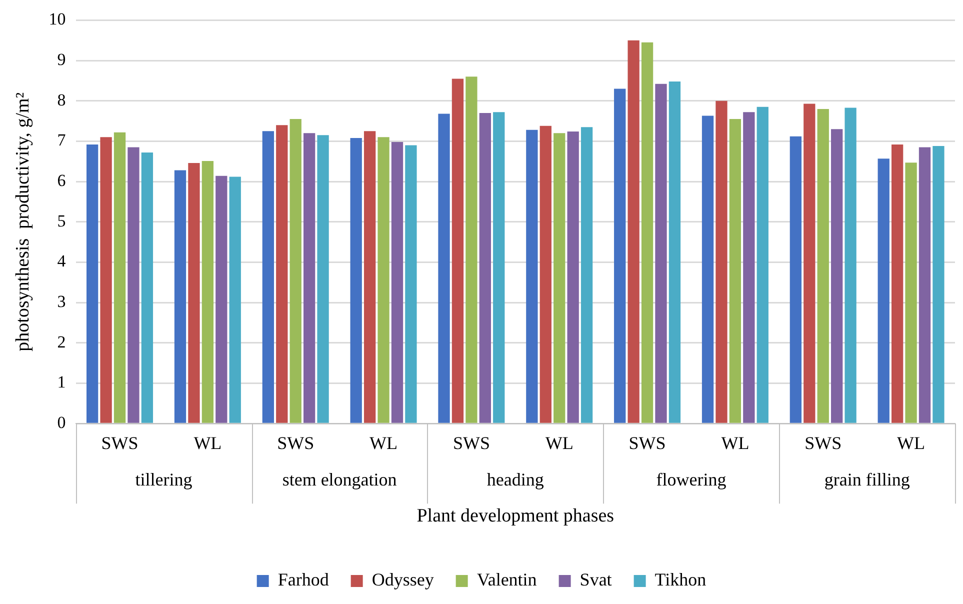  Describe the element at coordinates (61, 422) in the screenshot. I see `y-tick-label: 0` at that location.